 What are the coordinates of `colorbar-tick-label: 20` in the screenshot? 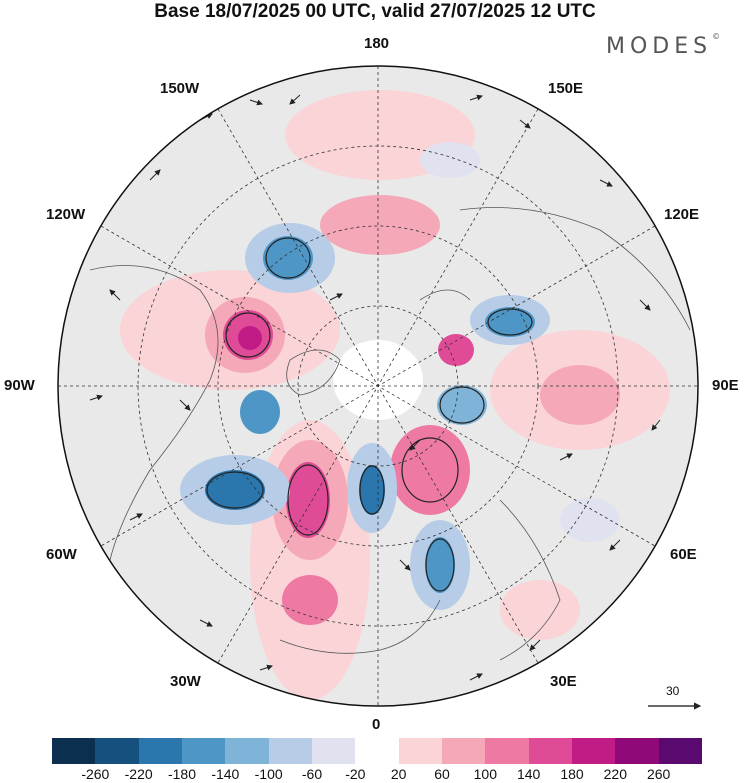 It's located at (398, 774).